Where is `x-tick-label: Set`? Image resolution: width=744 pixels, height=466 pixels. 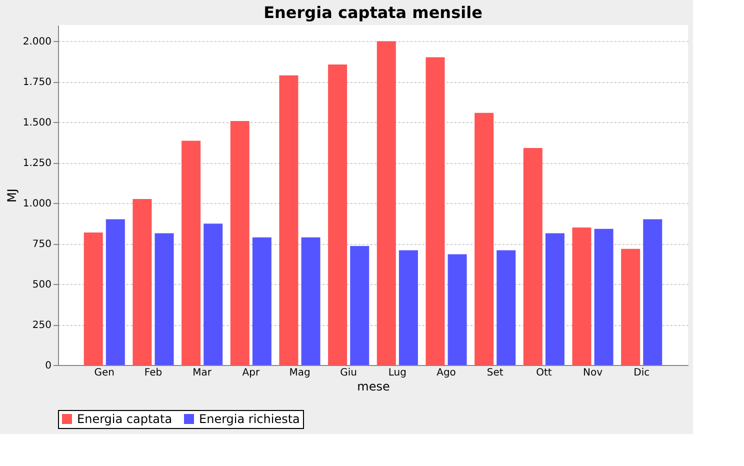
x-tick-label: Set is located at coordinates (495, 373).